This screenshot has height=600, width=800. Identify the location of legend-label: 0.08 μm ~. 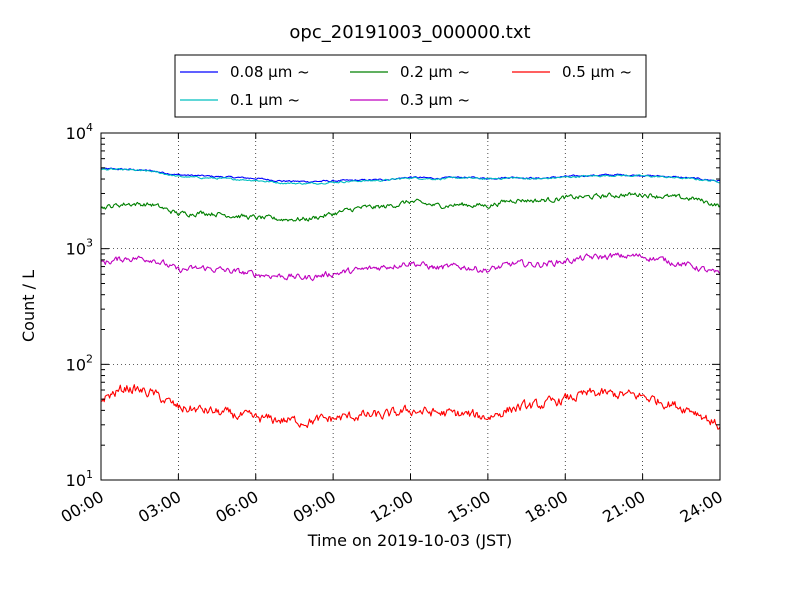
(270, 72).